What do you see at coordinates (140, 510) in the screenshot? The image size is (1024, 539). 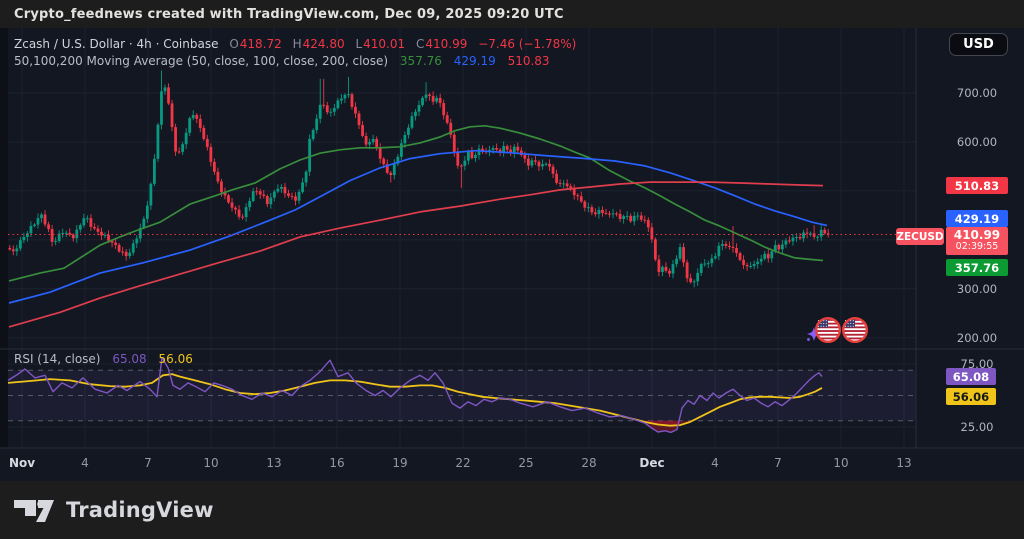 I see `tradingview-logo-text: TradingView` at bounding box center [140, 510].